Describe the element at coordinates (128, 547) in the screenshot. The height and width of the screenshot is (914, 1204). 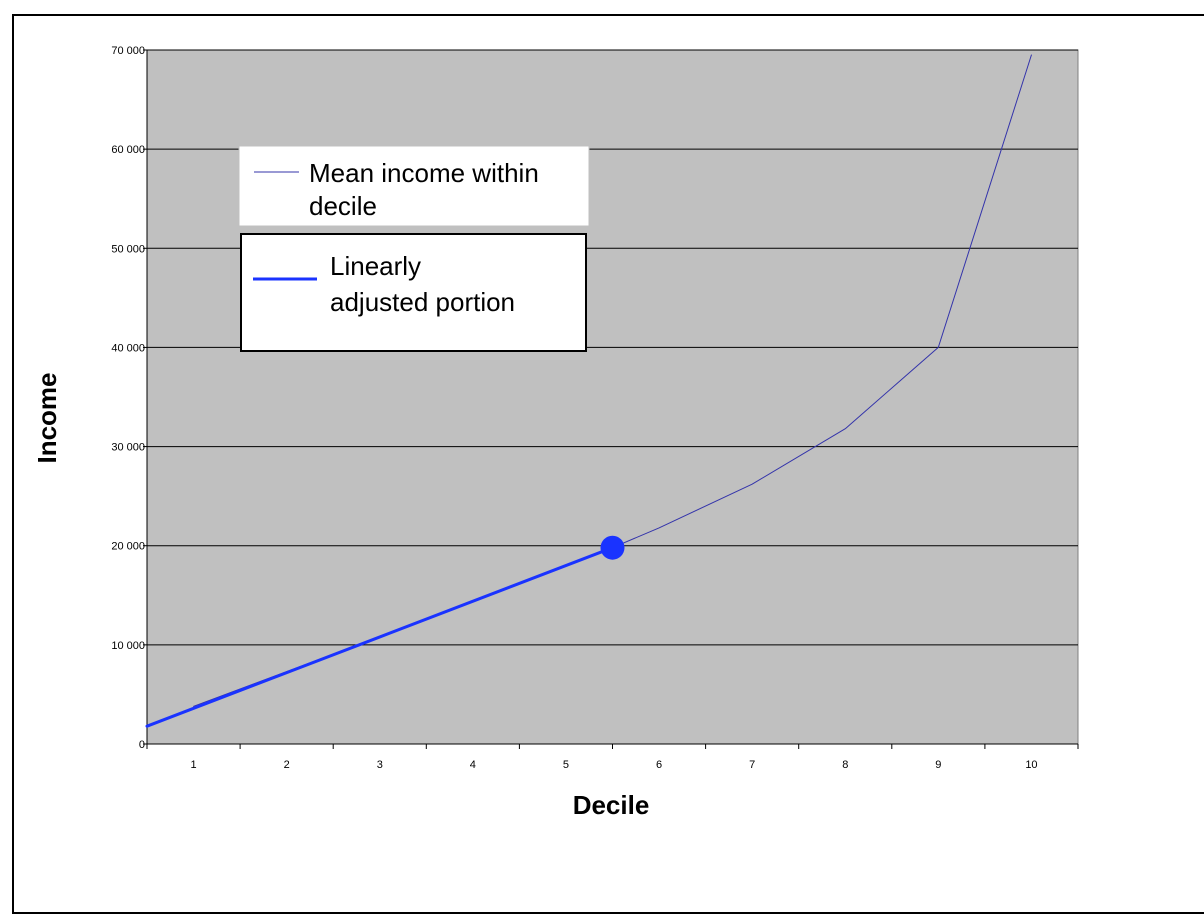
I see `y-tick-label: 20 000` at that location.